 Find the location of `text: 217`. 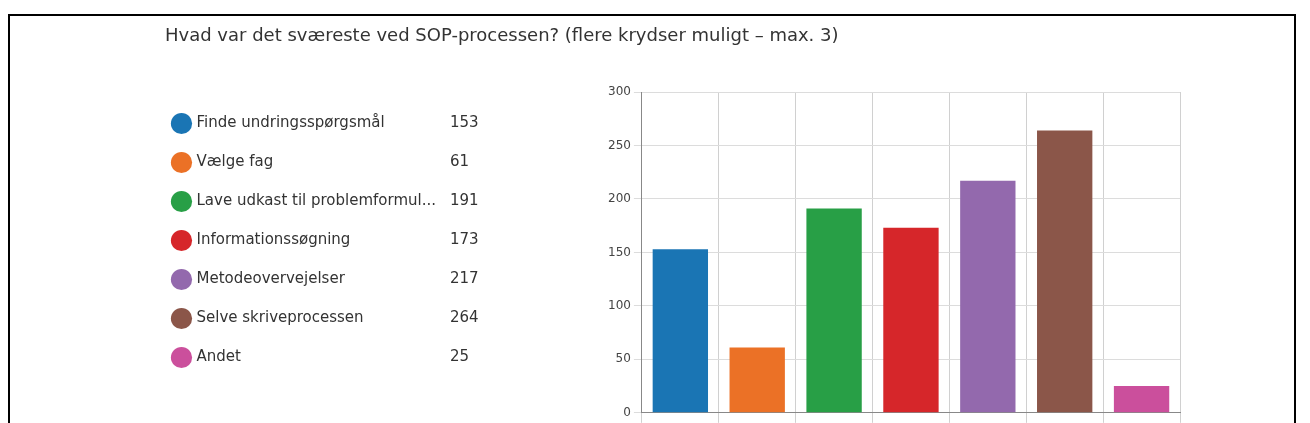

text: 217 is located at coordinates (464, 278).